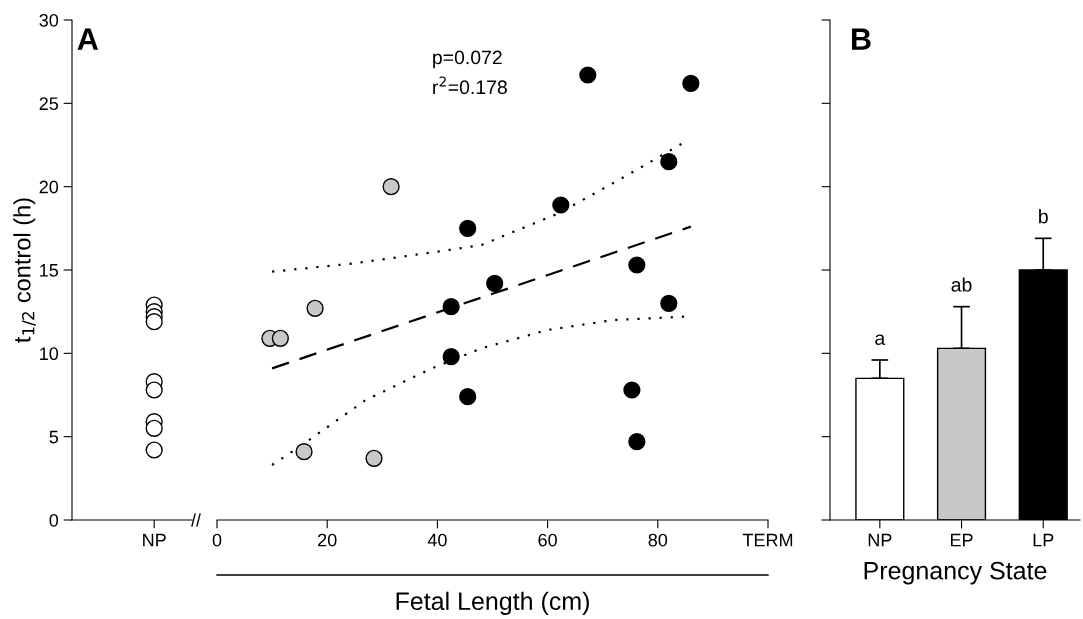 The image size is (1083, 619). Describe the element at coordinates (961, 540) in the screenshot. I see `x-tick-label: EP` at that location.